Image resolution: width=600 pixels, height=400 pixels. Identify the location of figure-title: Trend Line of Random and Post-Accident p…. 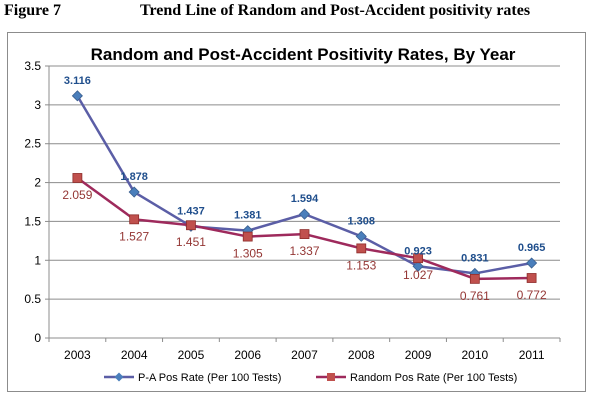
(335, 10).